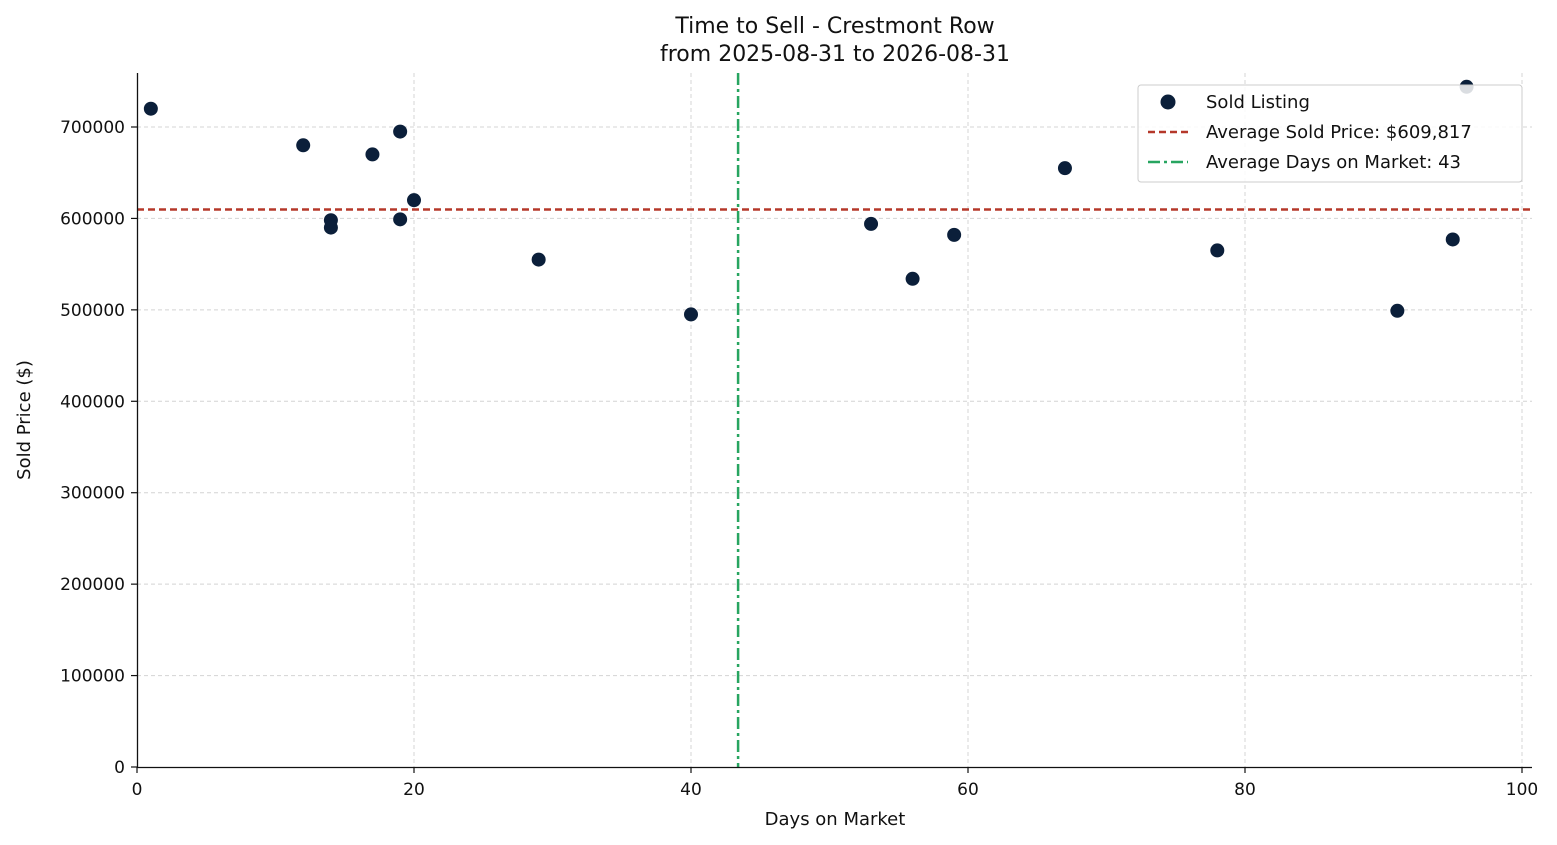  Describe the element at coordinates (92, 402) in the screenshot. I see `y-tick-label: 400000` at that location.